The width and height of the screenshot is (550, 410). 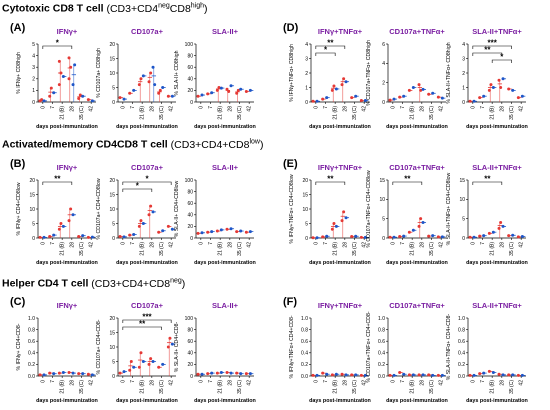 What do you see at coordinates (157, 8) in the screenshot?
I see `section-title-rest: (CD3+CD4negCD8high)` at bounding box center [157, 8].